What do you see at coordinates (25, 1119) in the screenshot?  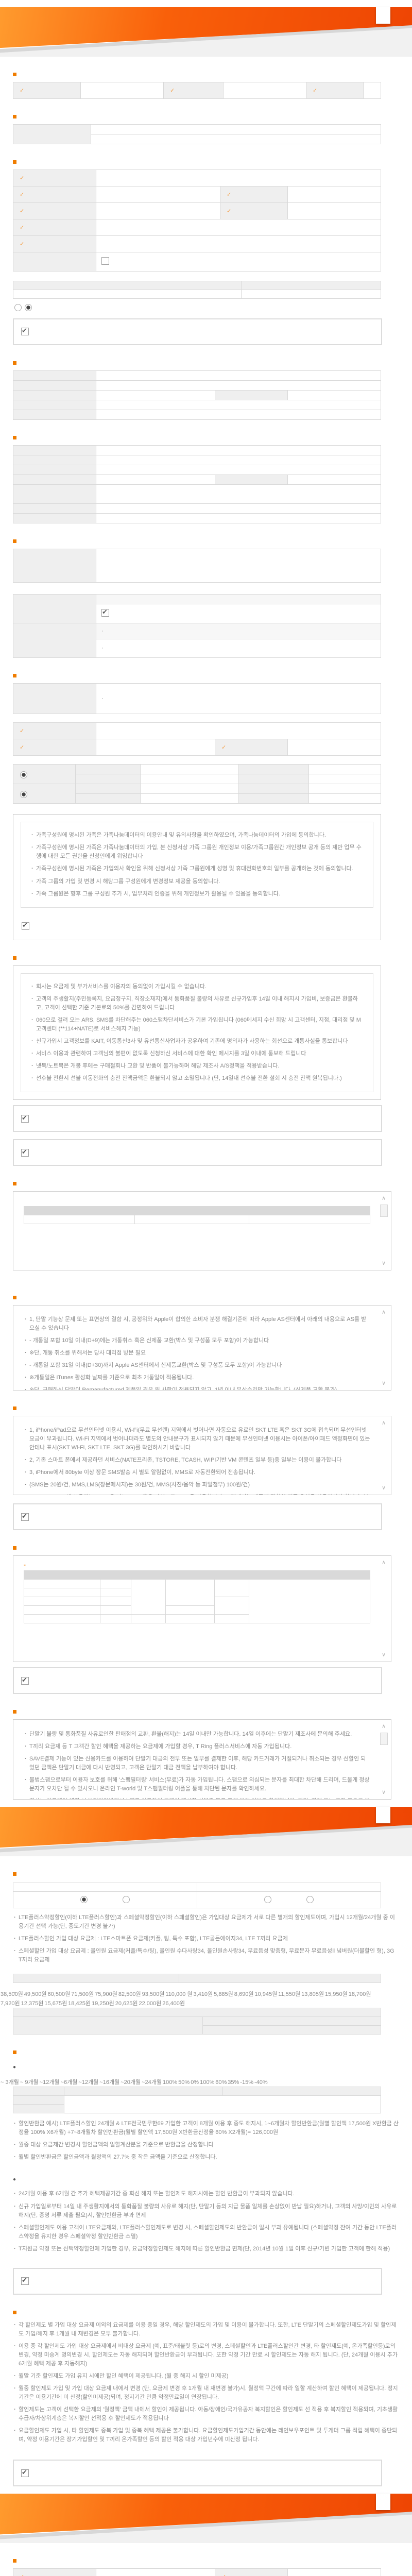 I see `join-guide-checkbox` at bounding box center [25, 1119].